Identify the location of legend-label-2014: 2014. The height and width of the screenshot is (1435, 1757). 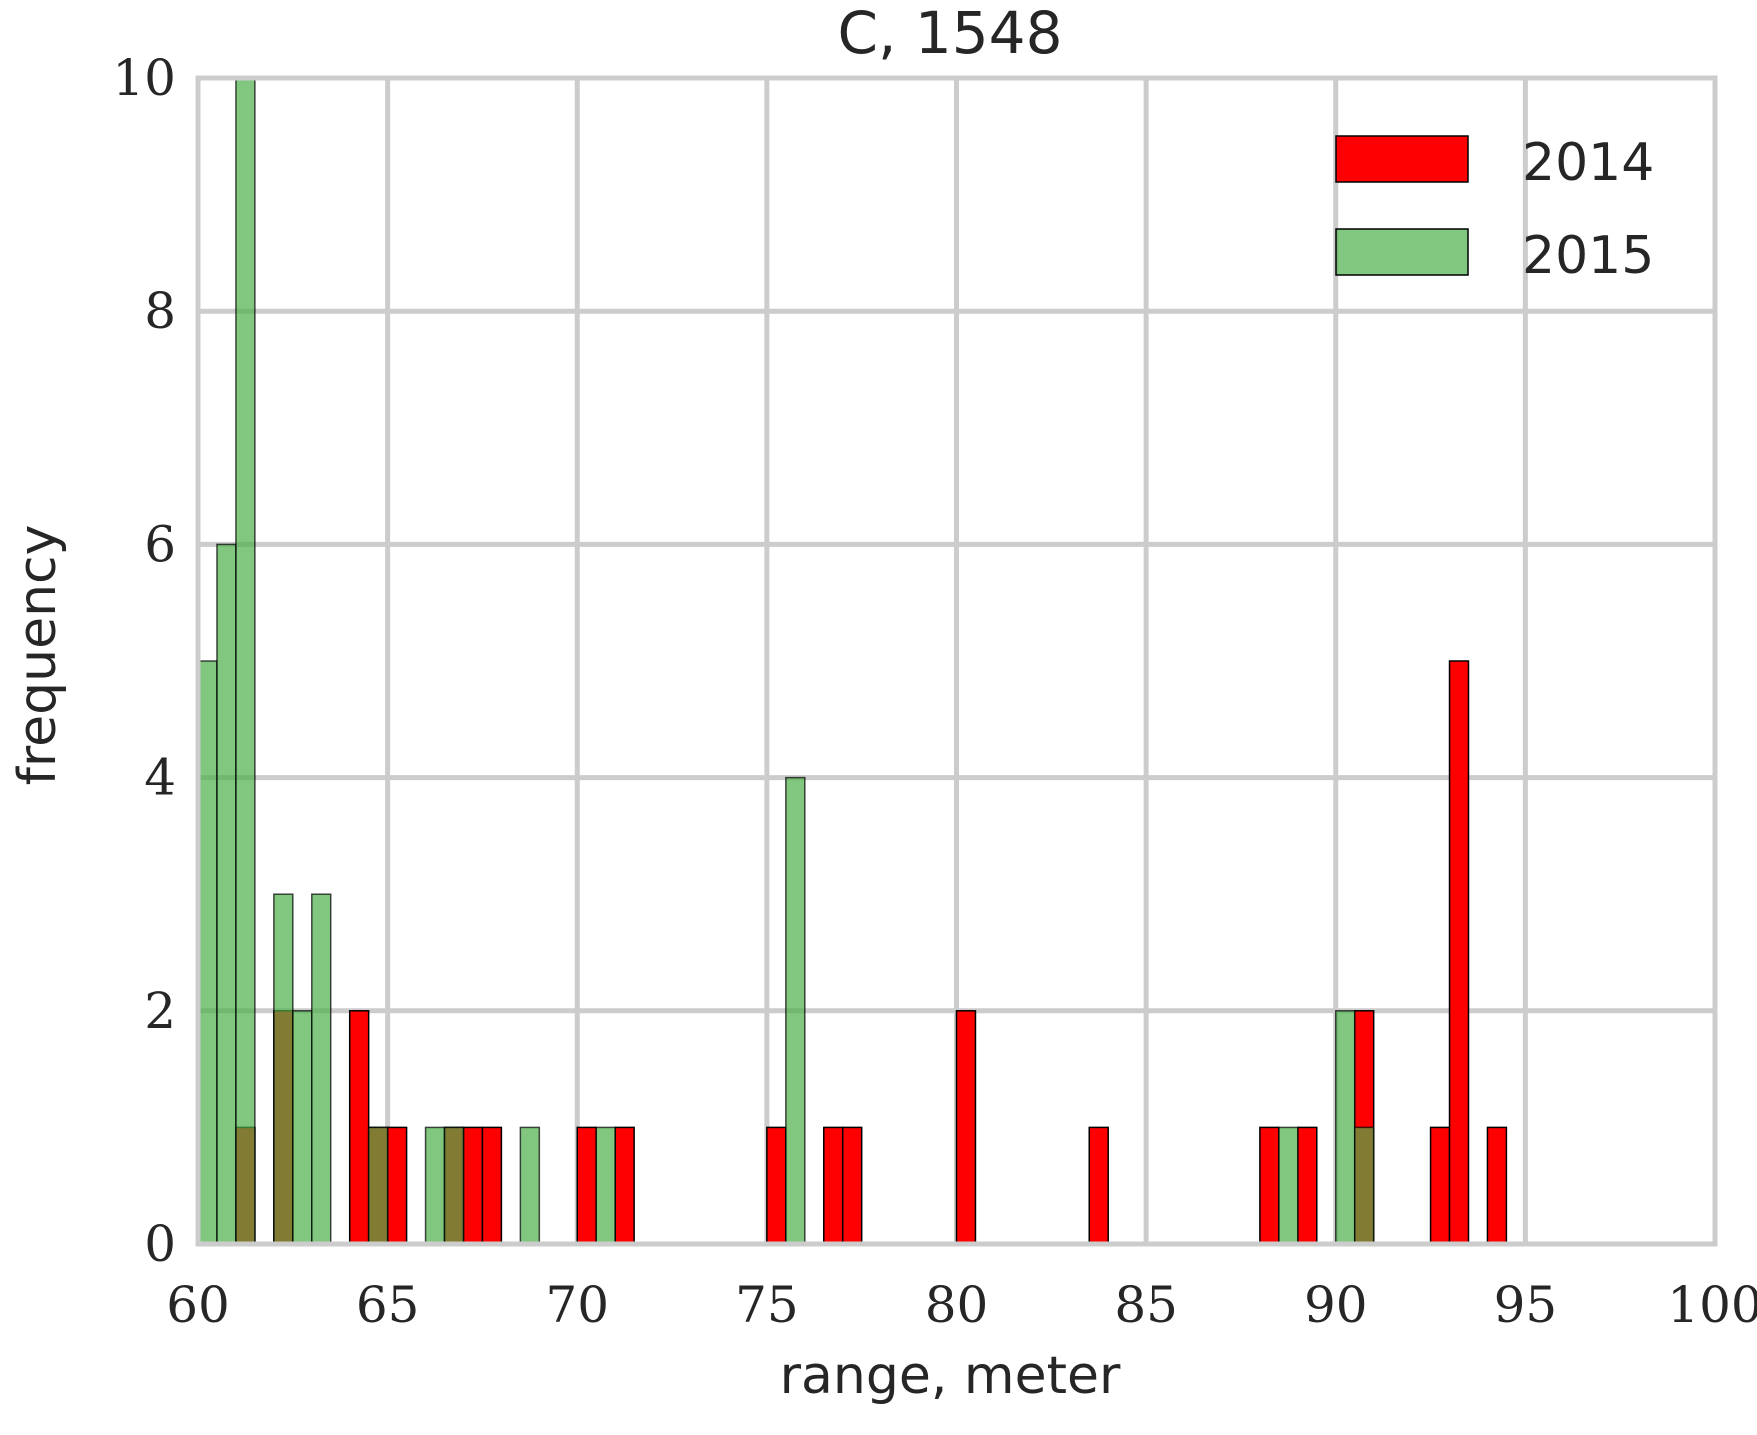
(1588, 163).